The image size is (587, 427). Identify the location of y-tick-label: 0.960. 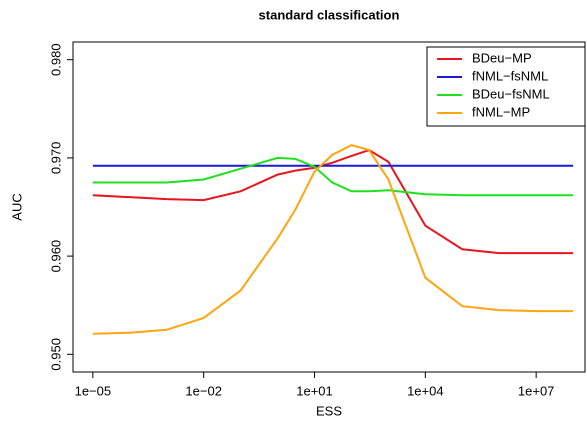
(55, 256).